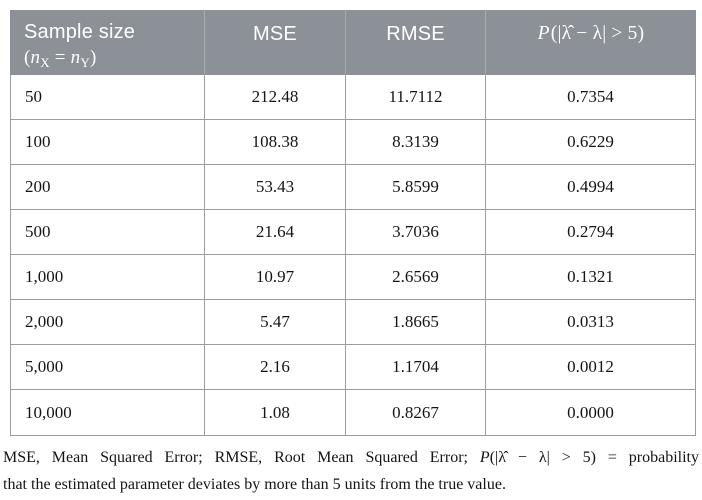 This screenshot has height=500, width=702. Describe the element at coordinates (590, 232) in the screenshot. I see `cell-probability: 0.2794` at that location.